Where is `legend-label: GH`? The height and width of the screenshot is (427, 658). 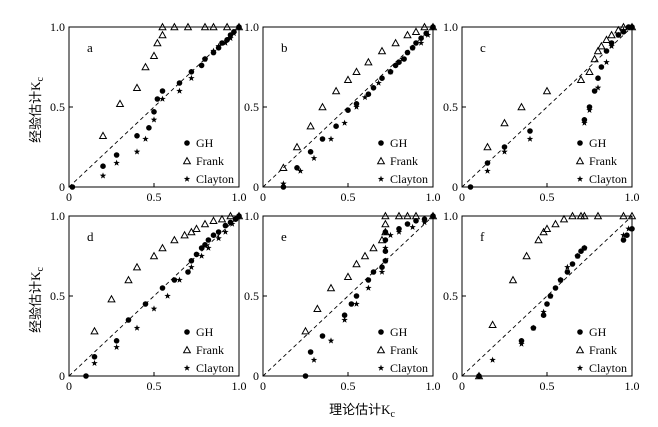 legend-label: GH is located at coordinates (598, 332).